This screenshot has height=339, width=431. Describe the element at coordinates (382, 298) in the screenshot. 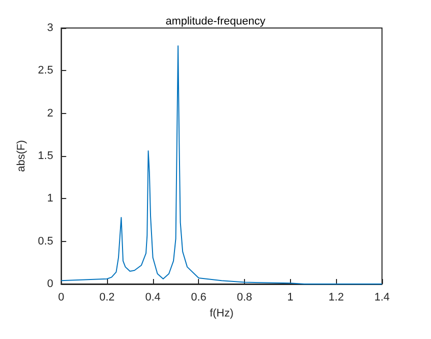

I see `x-tick-label: 1.4` at that location.